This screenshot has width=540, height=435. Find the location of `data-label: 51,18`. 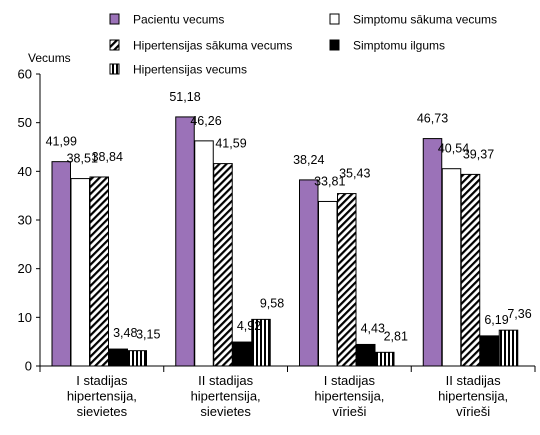

data-label: 51,18 is located at coordinates (184, 97).